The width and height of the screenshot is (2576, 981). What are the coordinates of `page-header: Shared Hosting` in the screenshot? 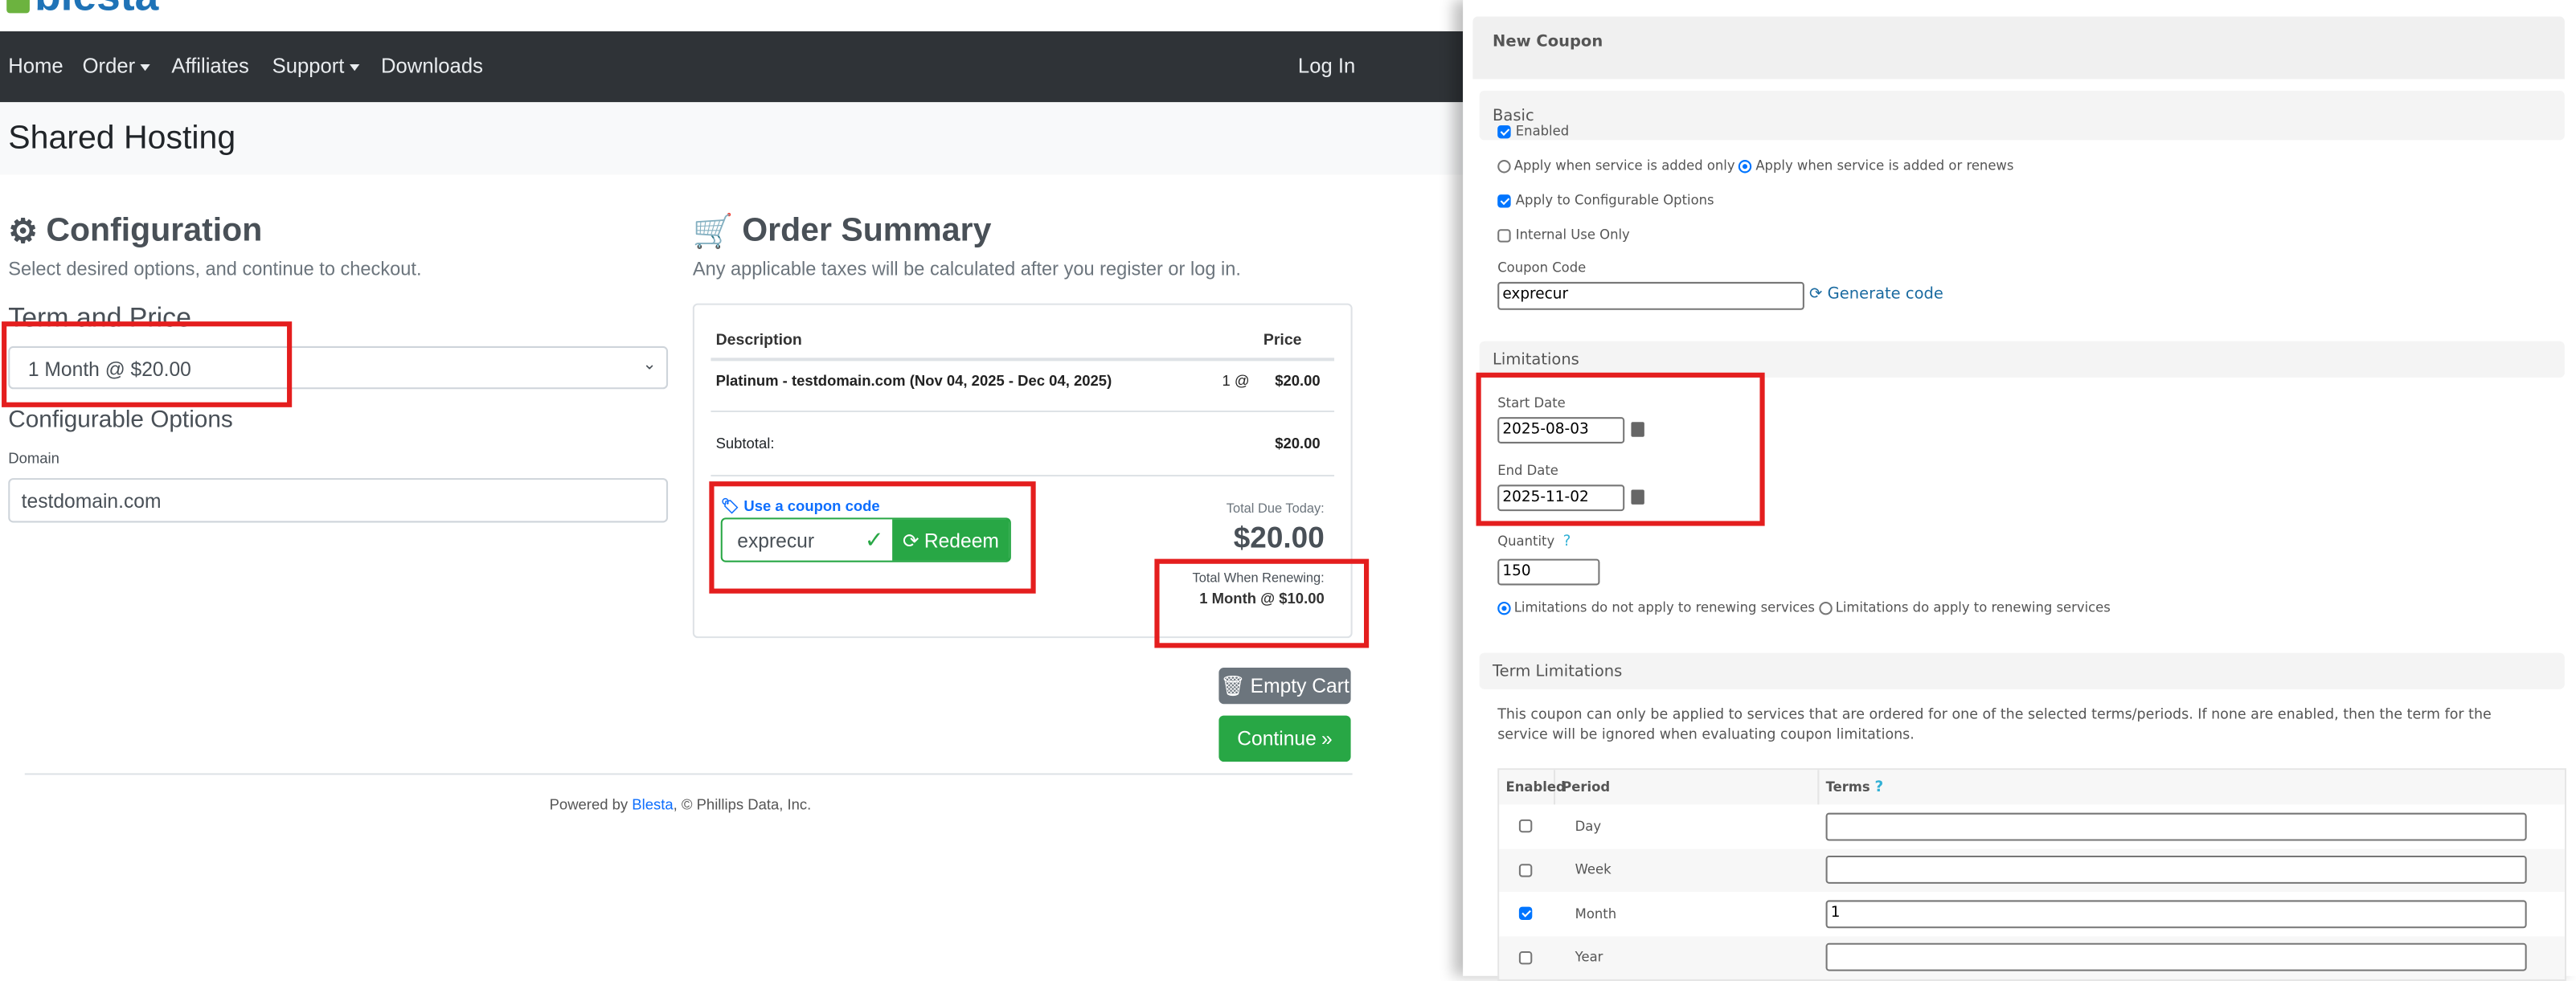 It's located at (732, 138).